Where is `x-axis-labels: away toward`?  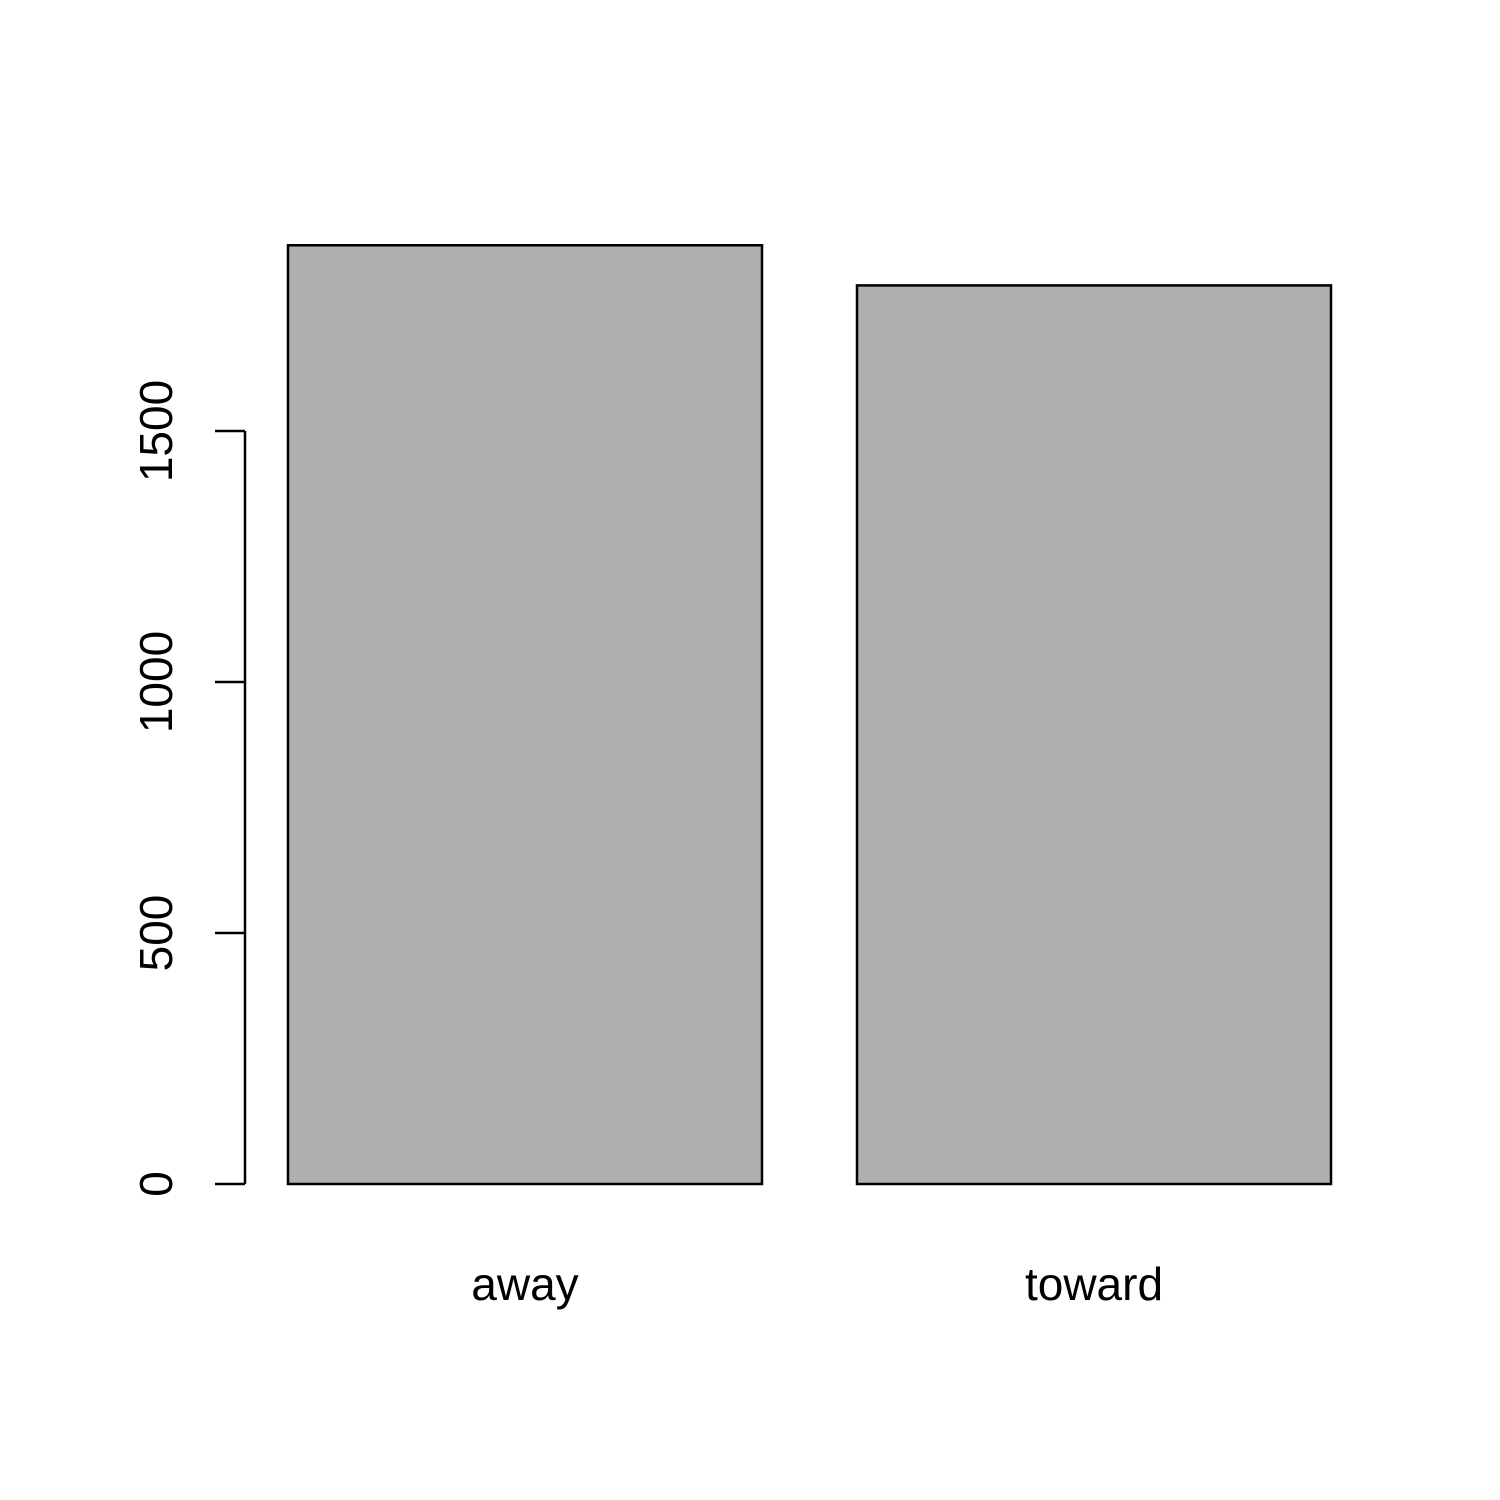
x-axis-labels: away toward is located at coordinates (817, 1284).